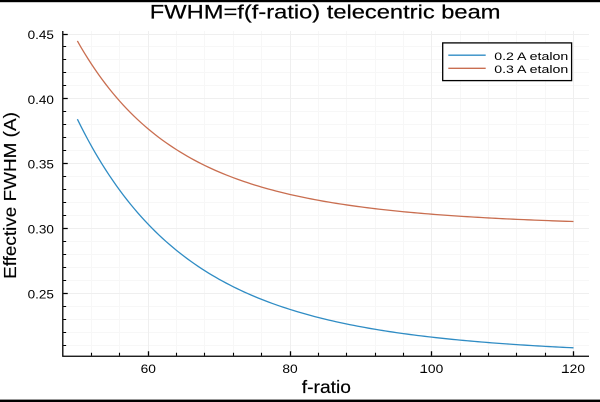 Image resolution: width=600 pixels, height=402 pixels. Describe the element at coordinates (531, 68) in the screenshot. I see `svg-text: 0.3 A etalon` at that location.